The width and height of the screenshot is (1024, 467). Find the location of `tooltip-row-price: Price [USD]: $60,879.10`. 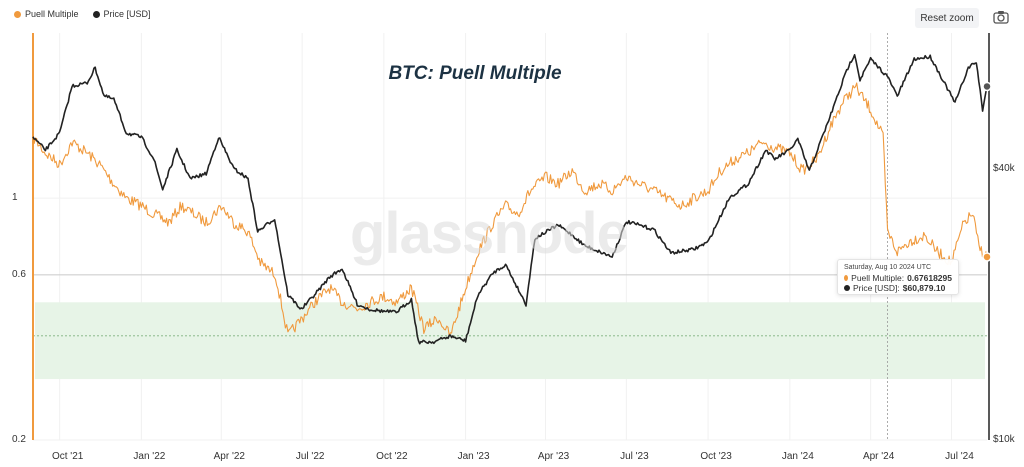

tooltip-row-price: Price [USD]: $60,879.10 is located at coordinates (898, 288).